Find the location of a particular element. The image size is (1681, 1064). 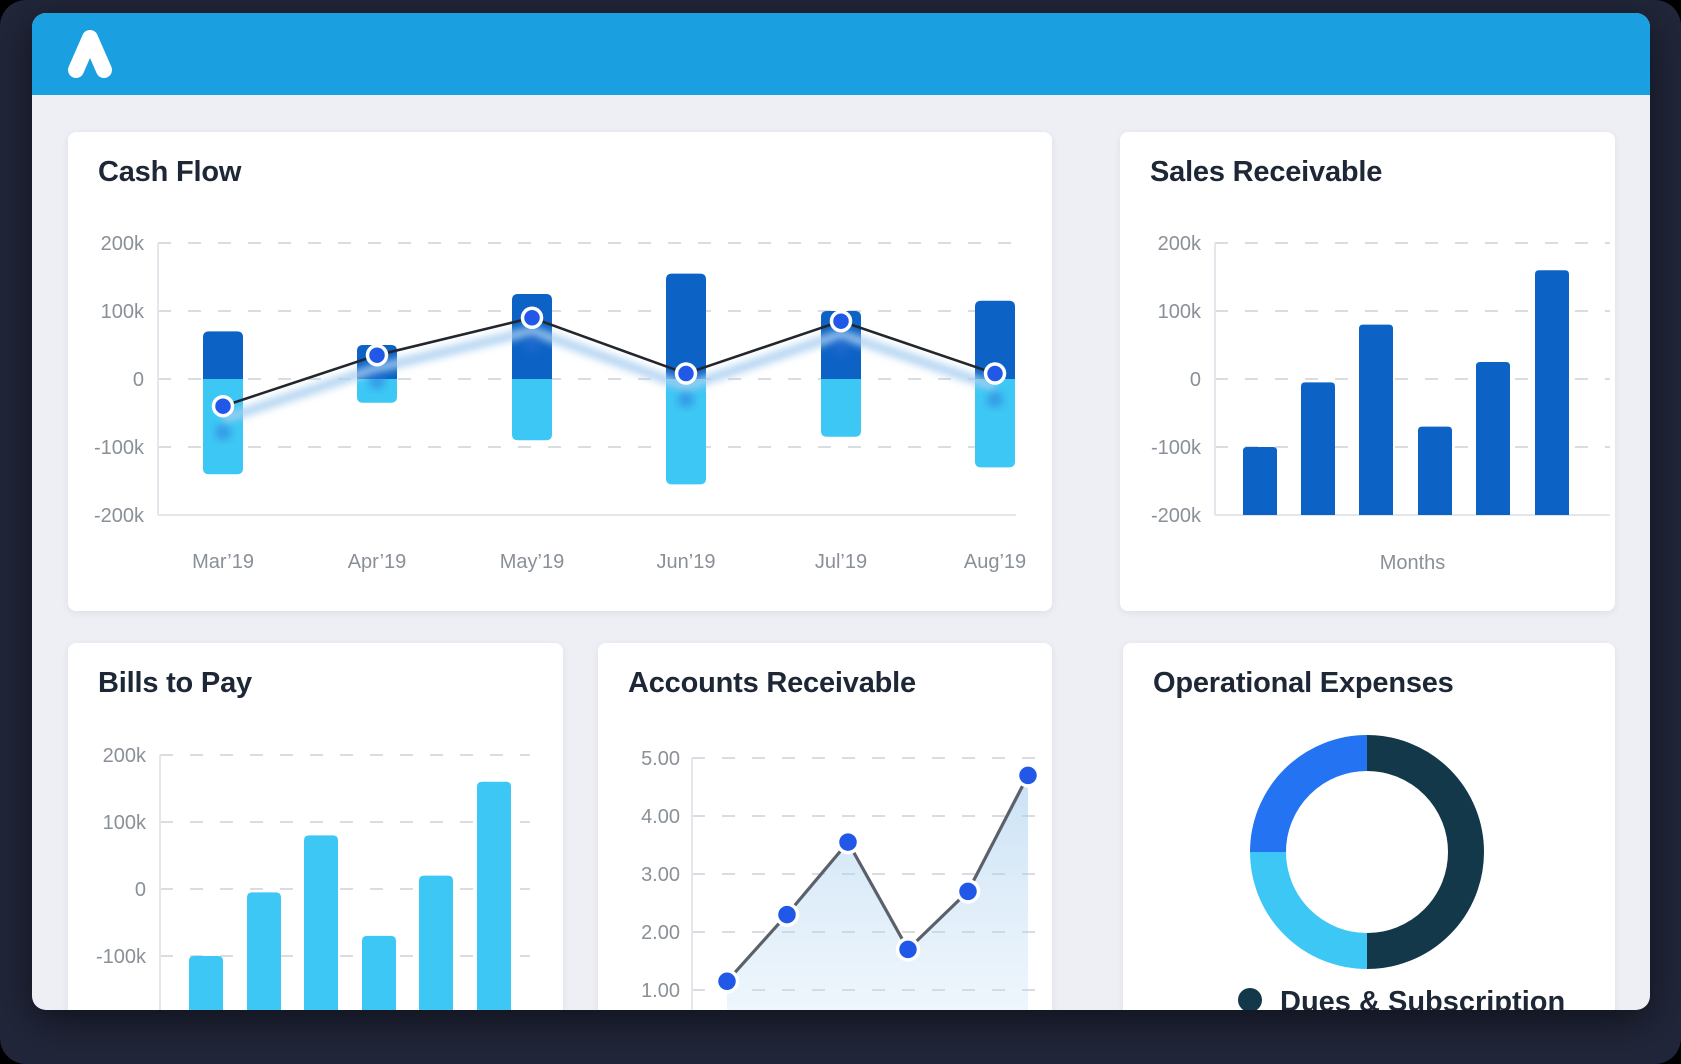

svg-text: 5.00 is located at coordinates (660, 759).